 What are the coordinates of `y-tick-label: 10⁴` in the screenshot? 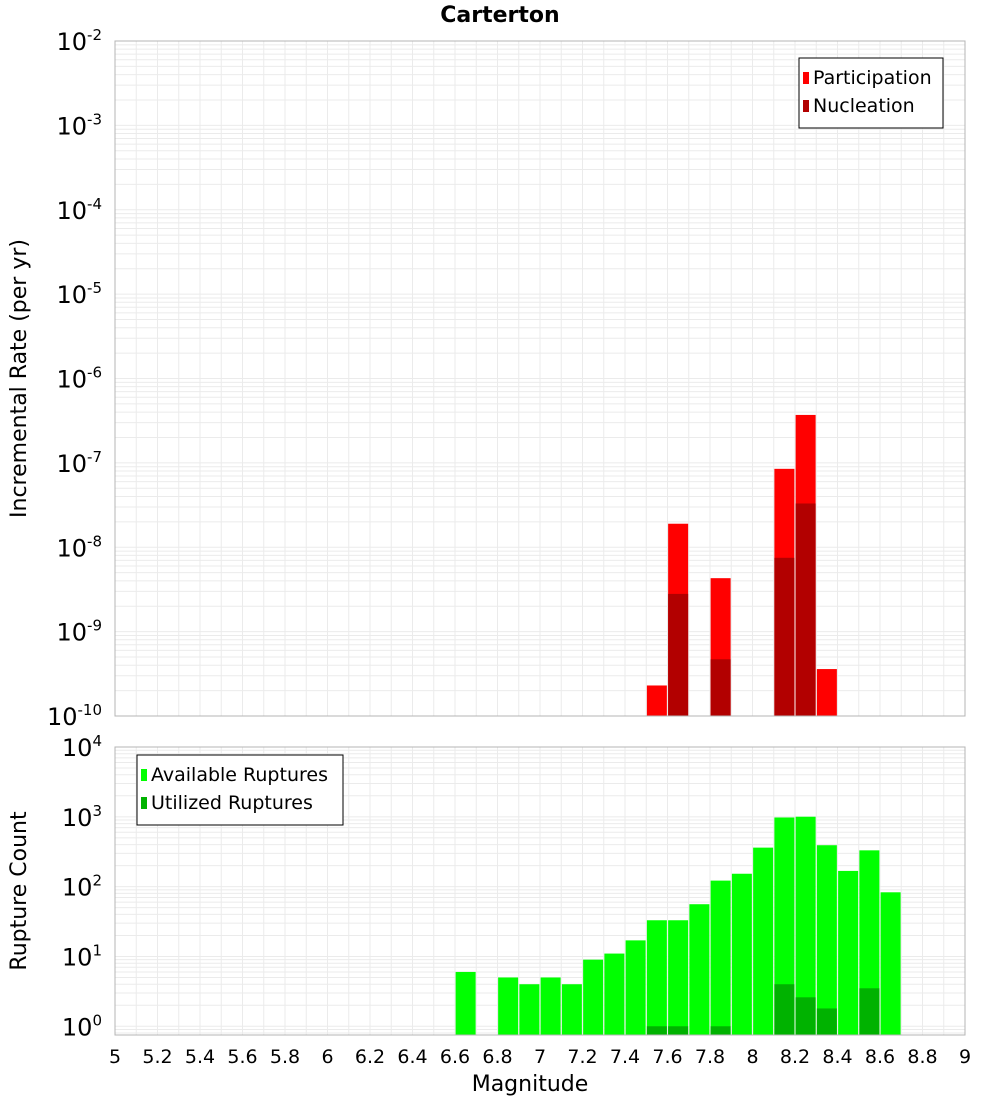 It's located at (82, 747).